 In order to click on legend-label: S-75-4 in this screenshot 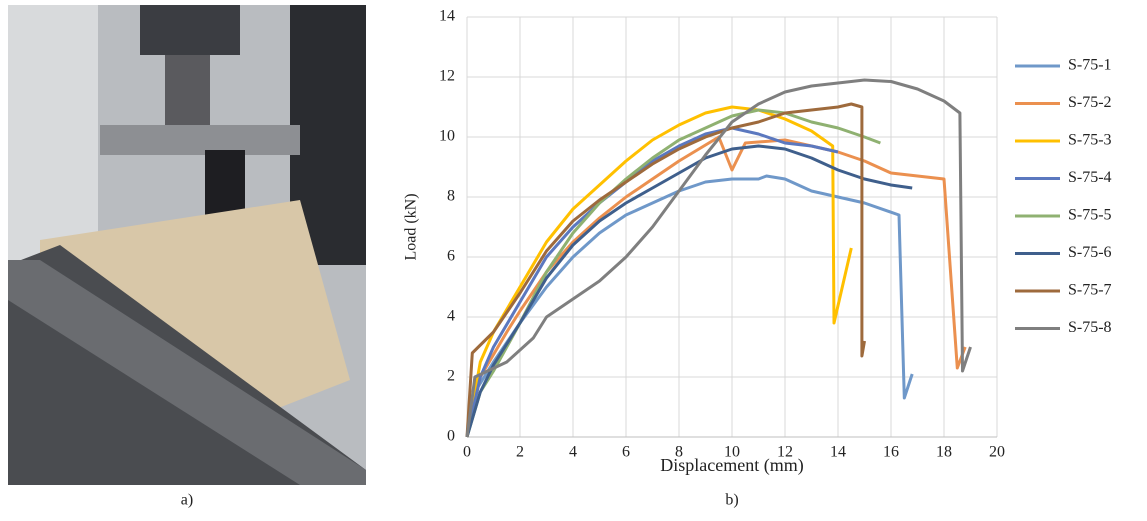, I will do `click(1090, 177)`.